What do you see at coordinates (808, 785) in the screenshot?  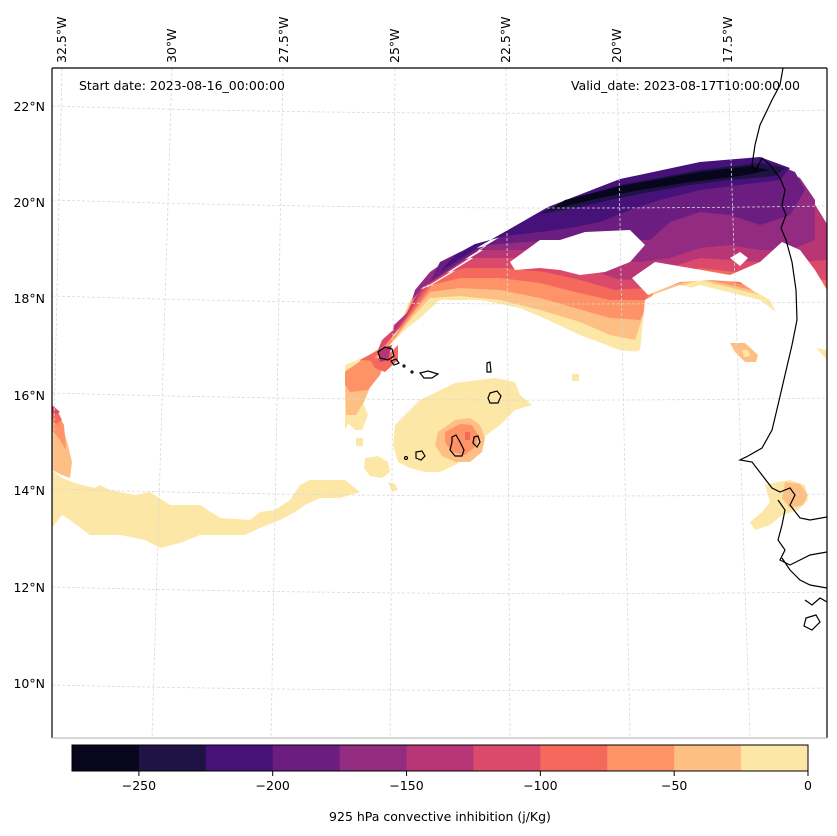 I see `colorbar-tick-label: 0` at bounding box center [808, 785].